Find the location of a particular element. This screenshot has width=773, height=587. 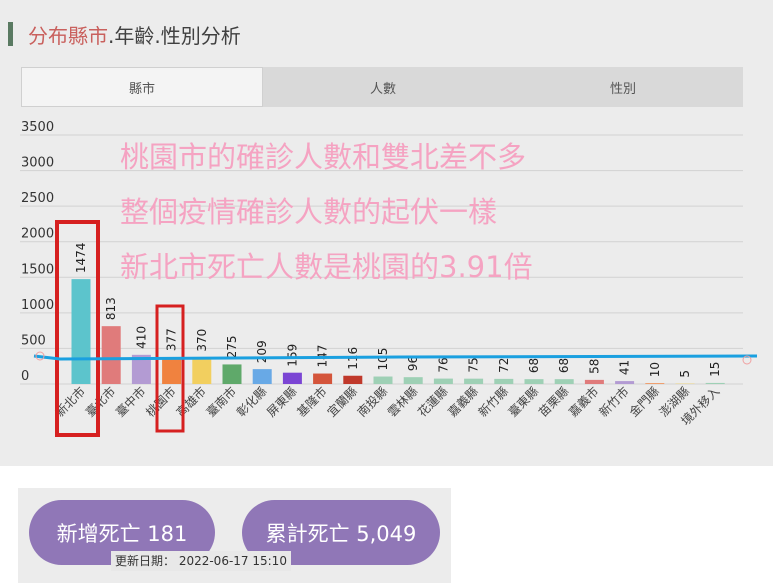

x-tick-label: 新竹市 is located at coordinates (614, 402).